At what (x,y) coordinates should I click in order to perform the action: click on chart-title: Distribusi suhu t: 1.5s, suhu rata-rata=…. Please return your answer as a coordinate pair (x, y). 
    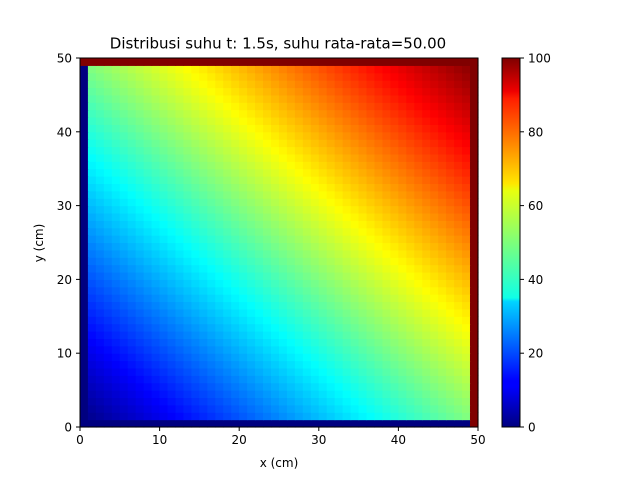
    Looking at the image, I should click on (278, 44).